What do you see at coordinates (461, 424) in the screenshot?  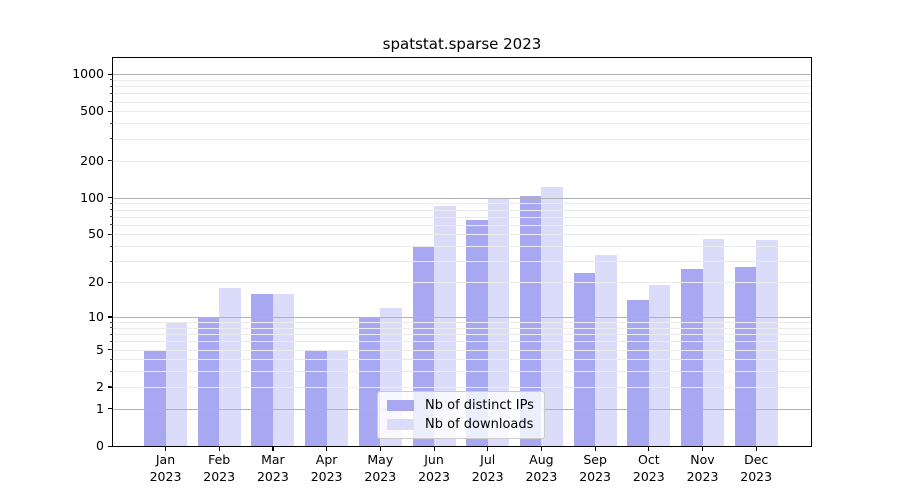 I see `legend-entry-downloads: Nb of downloads` at bounding box center [461, 424].